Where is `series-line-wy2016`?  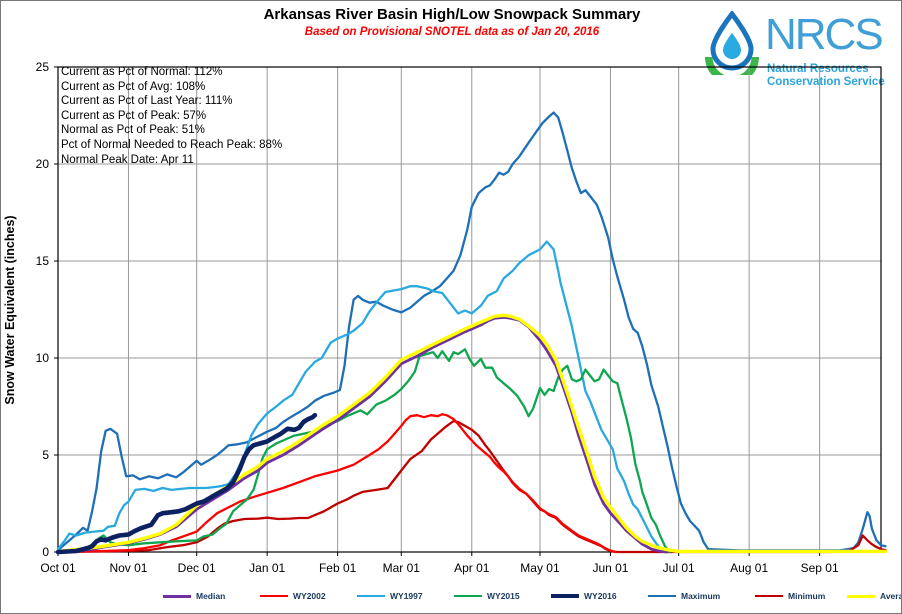
series-line-wy2016 is located at coordinates (186, 483).